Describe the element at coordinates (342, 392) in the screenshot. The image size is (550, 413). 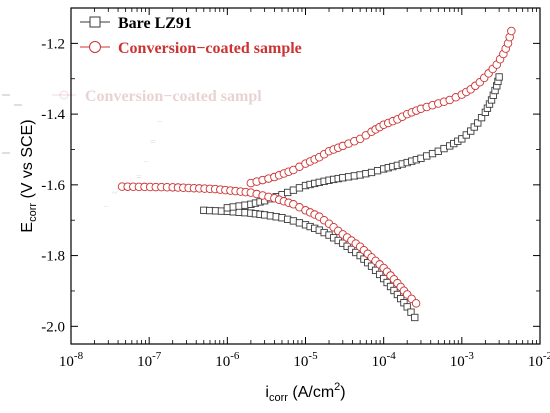
I see `x-axis-label-end: )` at that location.